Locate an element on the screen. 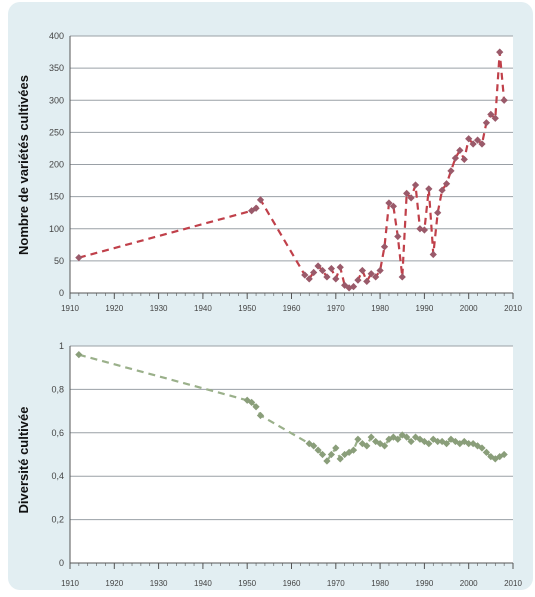 This screenshot has width=535, height=597. y-tick-label: 0,6 is located at coordinates (57, 433).